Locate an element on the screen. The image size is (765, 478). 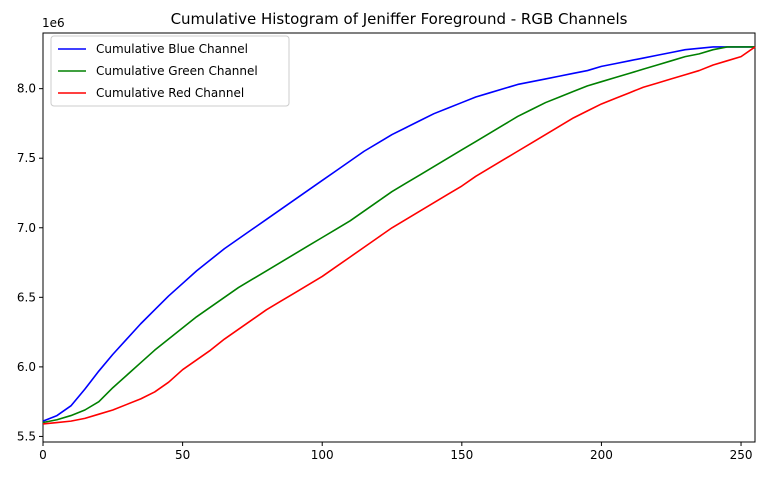
x-tick-label: 50 is located at coordinates (182, 455).